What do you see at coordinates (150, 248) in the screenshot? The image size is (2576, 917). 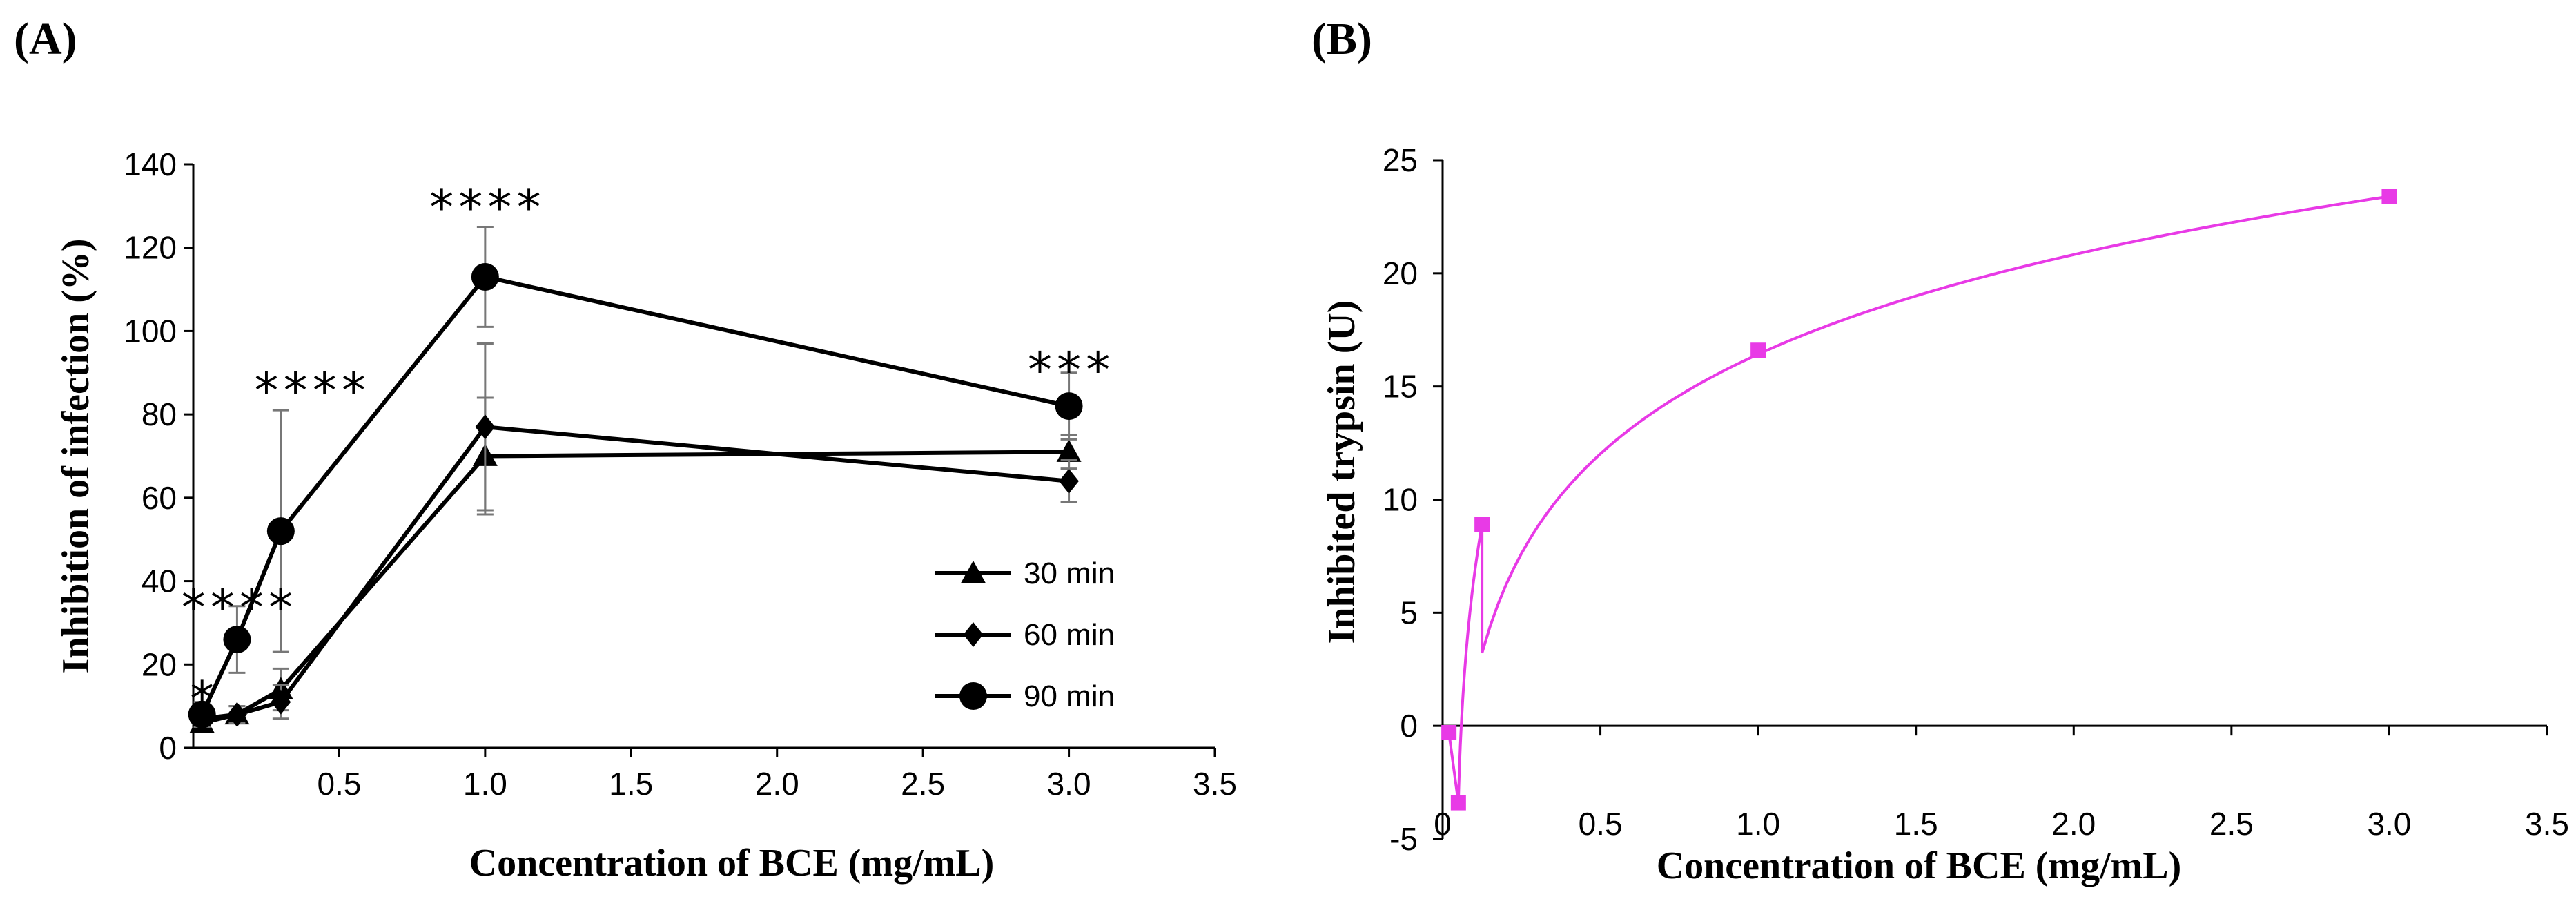 I see `y-tick-label: 120` at bounding box center [150, 248].